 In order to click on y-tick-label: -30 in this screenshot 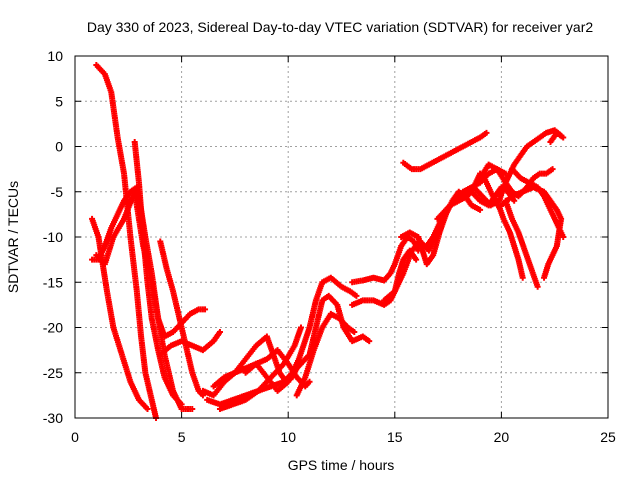, I will do `click(53, 418)`.